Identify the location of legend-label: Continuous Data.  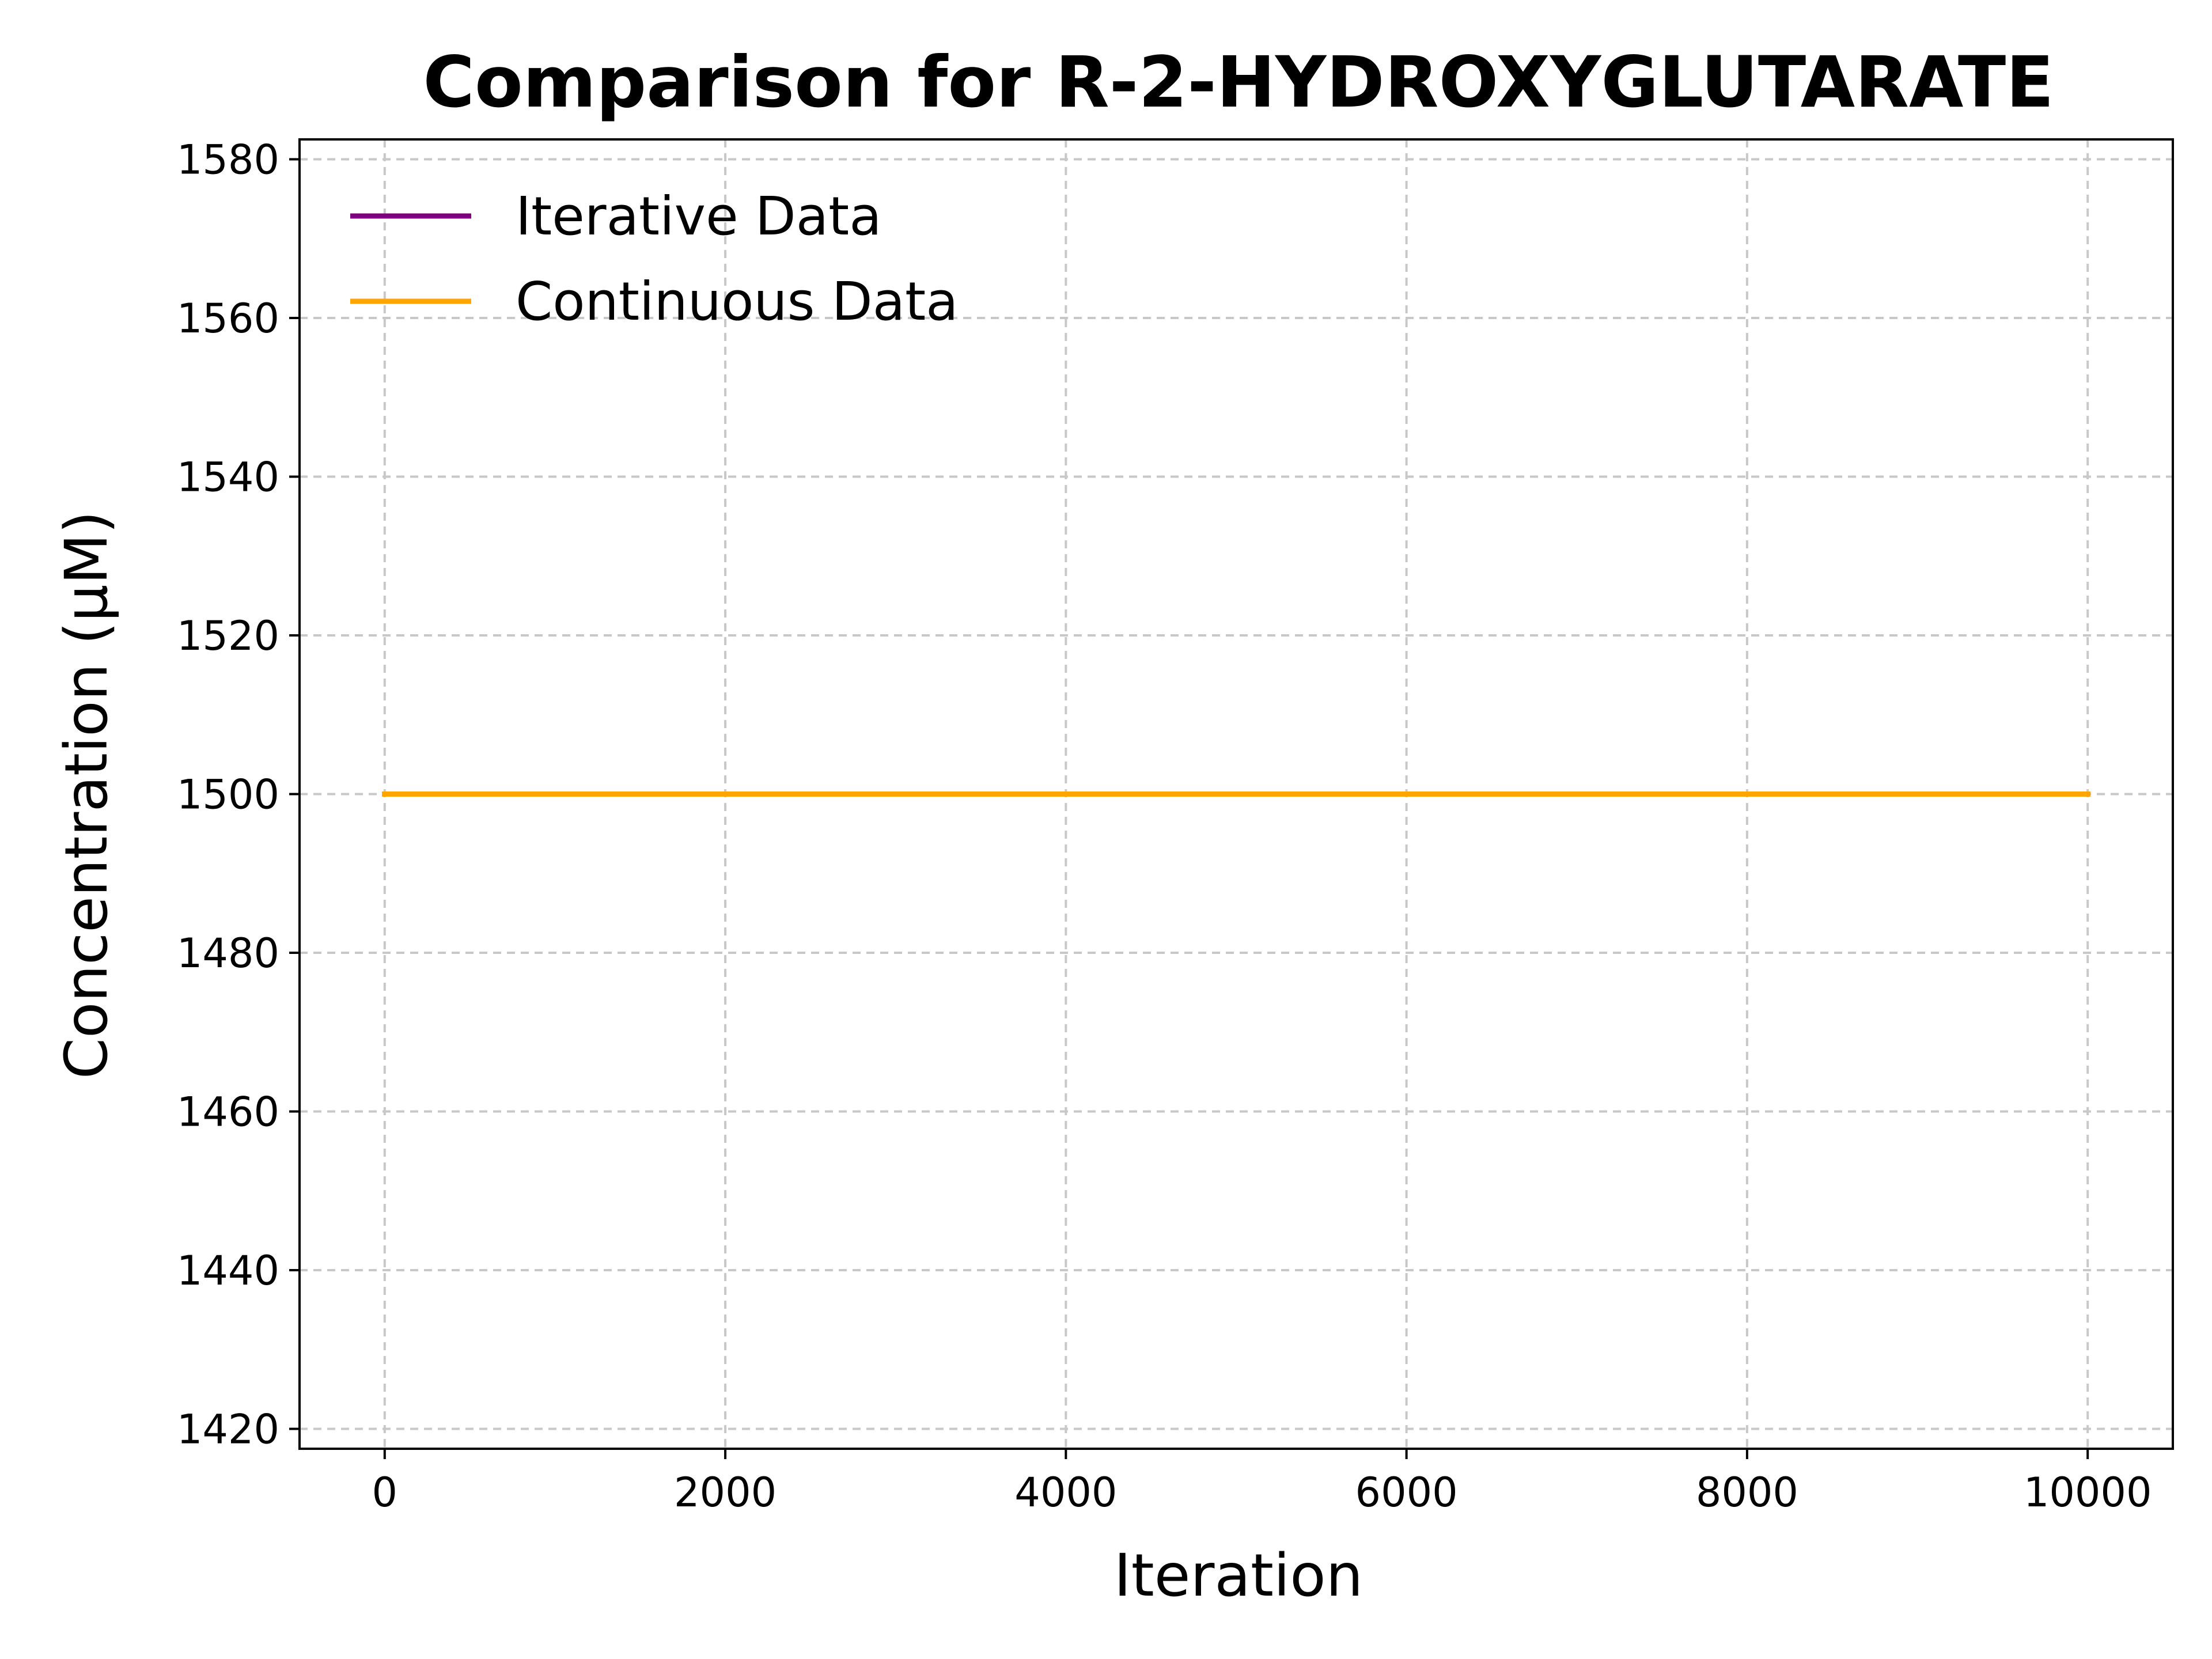
(737, 301).